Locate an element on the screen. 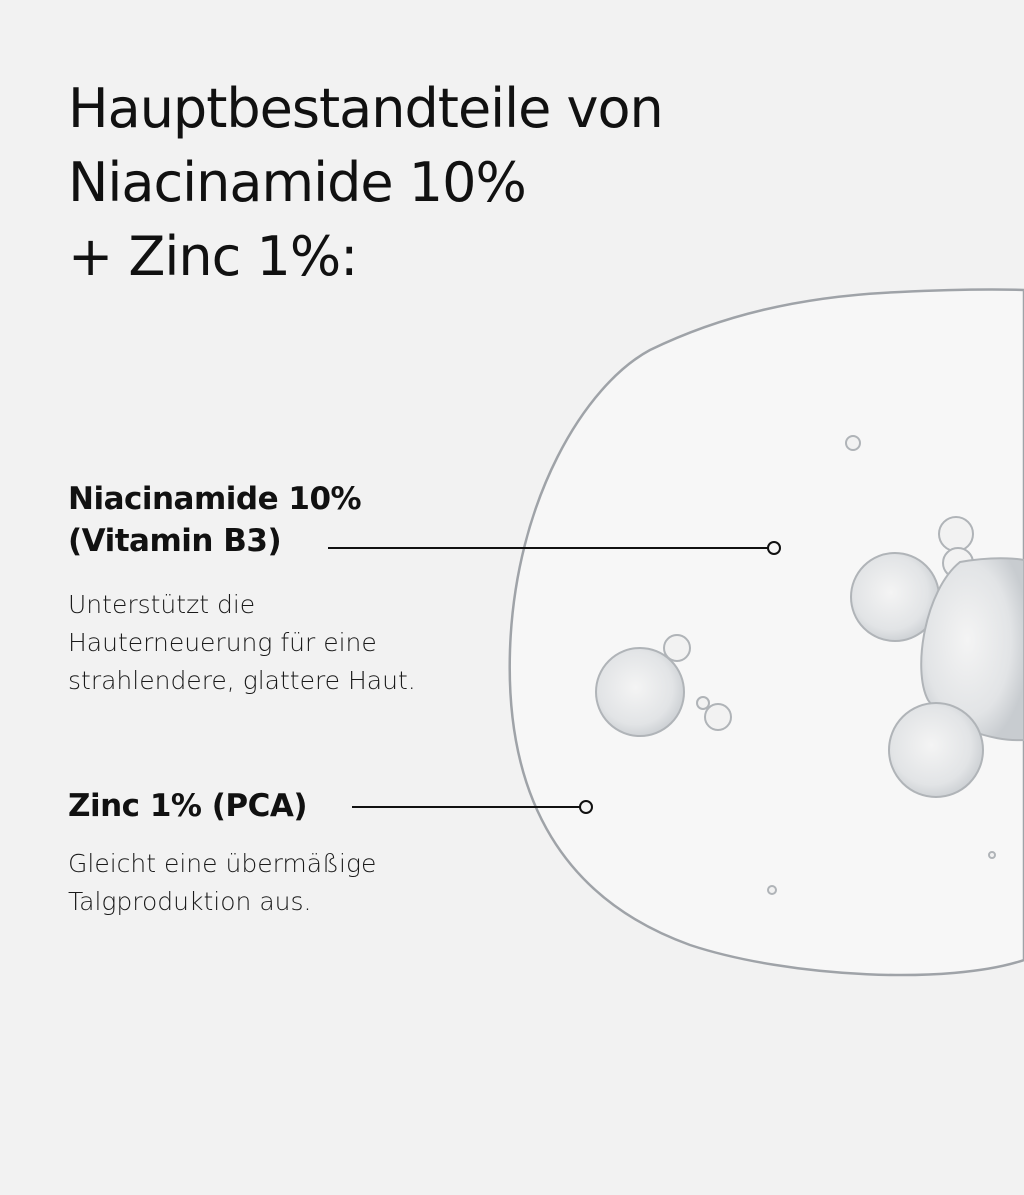  title-line: + Zinc 1%: is located at coordinates (213, 256).